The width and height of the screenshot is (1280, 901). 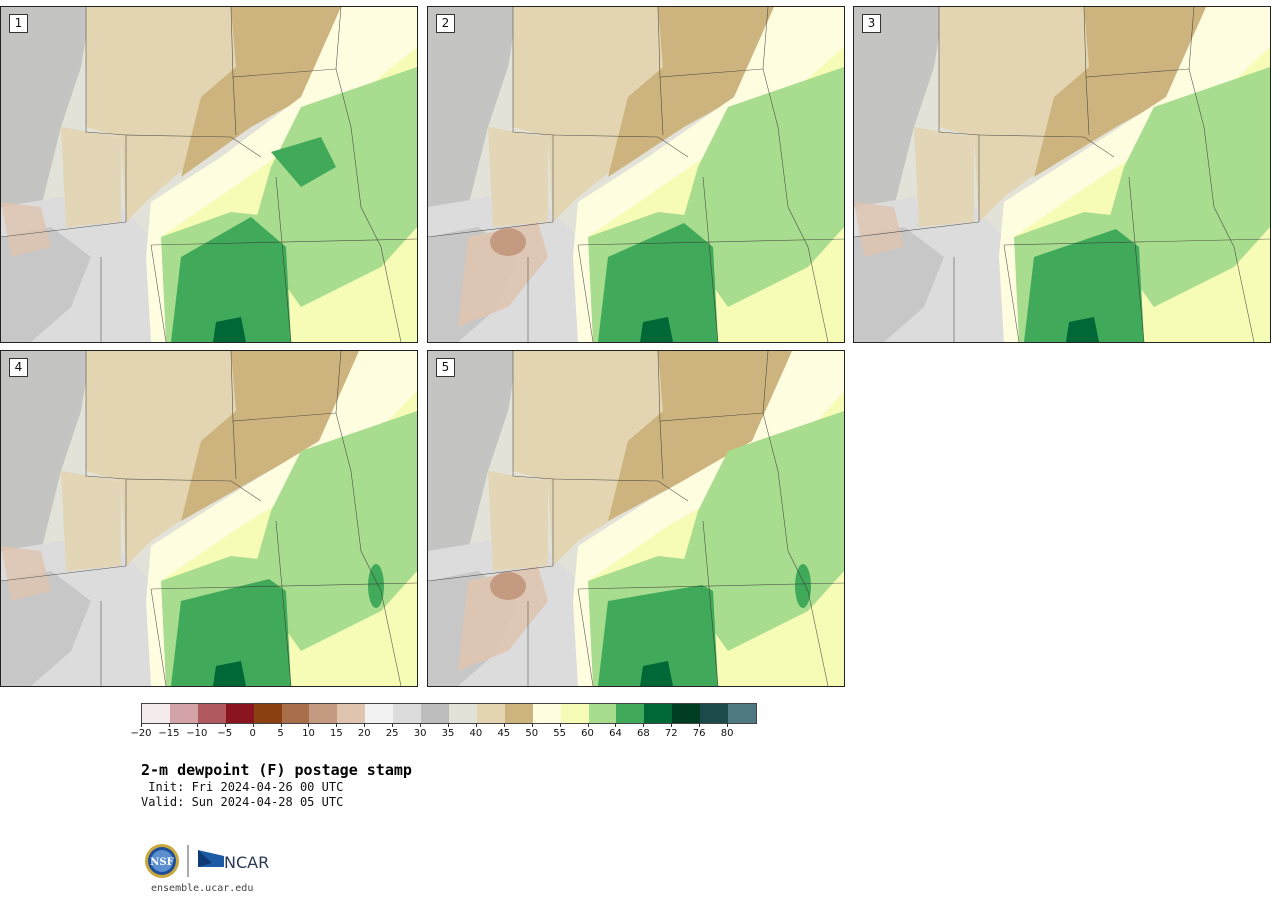 I want to click on member-label-4: 4, so click(x=18, y=367).